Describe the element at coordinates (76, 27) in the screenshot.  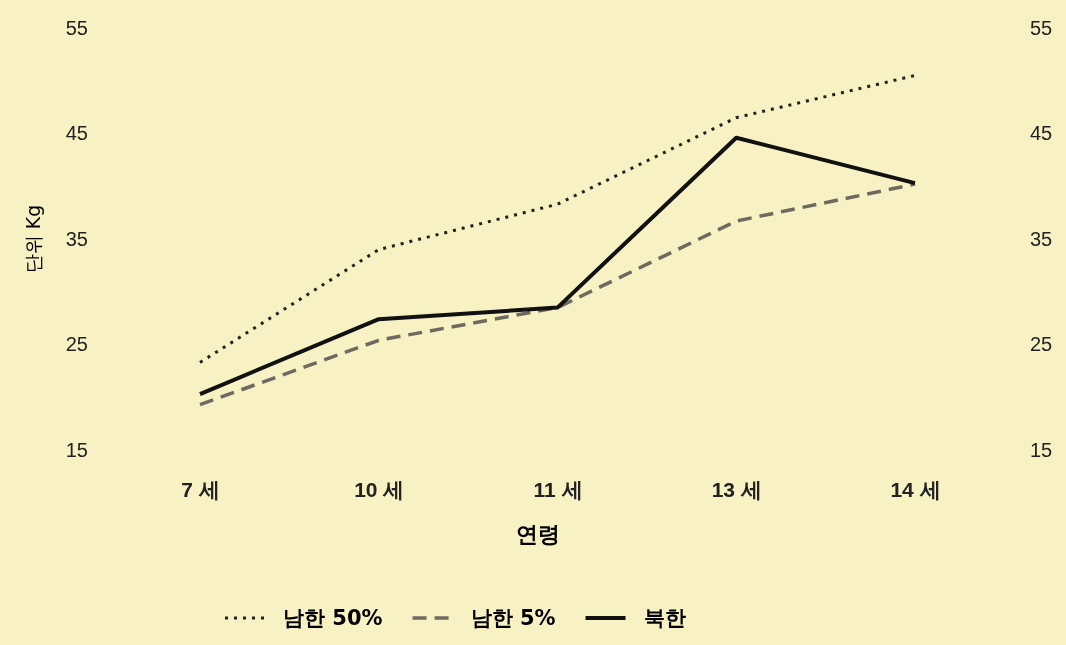
I see `y-tick-label: 55` at that location.